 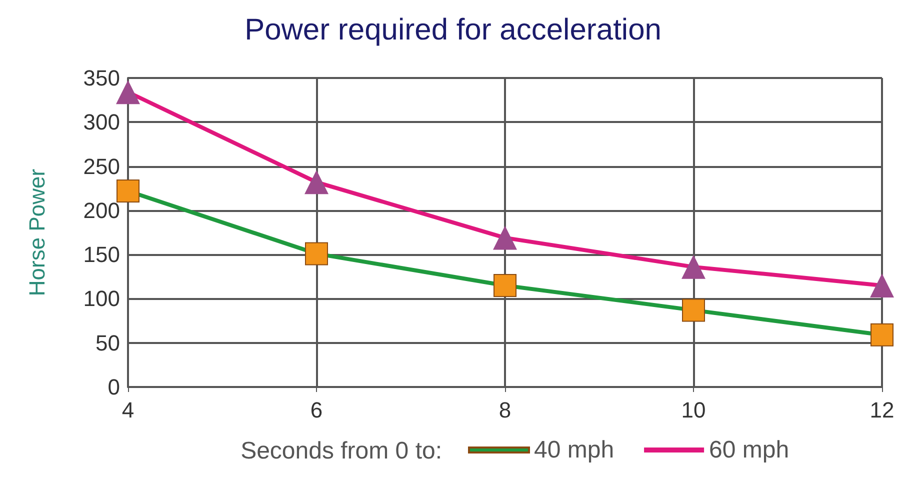 I want to click on x-tick-label: 8, so click(x=505, y=410).